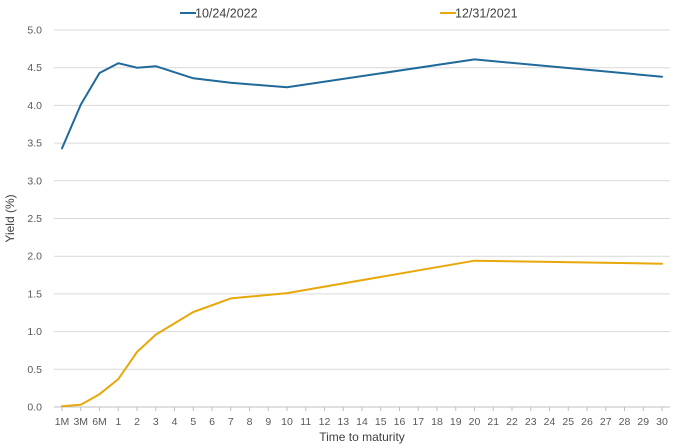 This screenshot has height=448, width=700. Describe the element at coordinates (325, 422) in the screenshot. I see `x-tick-label: 12` at that location.